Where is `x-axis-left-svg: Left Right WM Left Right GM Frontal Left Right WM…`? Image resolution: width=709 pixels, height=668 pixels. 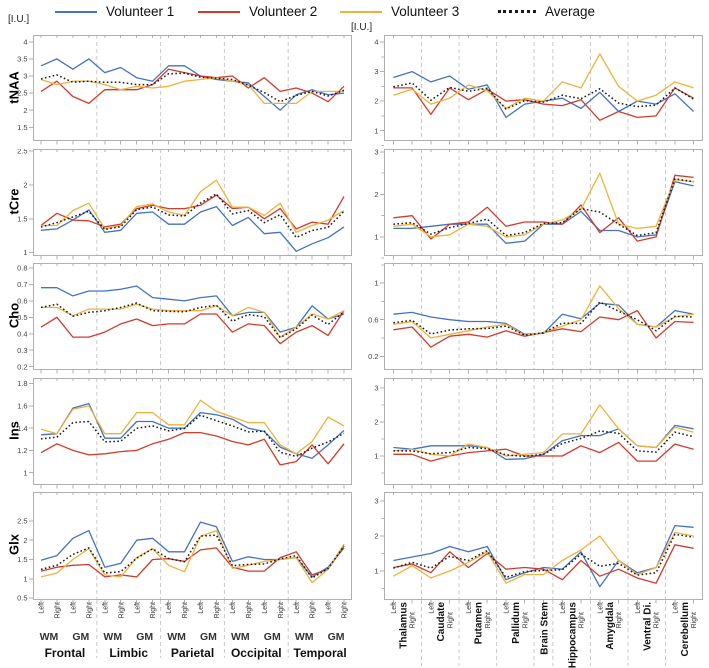 x-axis-left-svg: Left Right WM Left Right GM Frontal Left Right WM… is located at coordinates (194, 630).